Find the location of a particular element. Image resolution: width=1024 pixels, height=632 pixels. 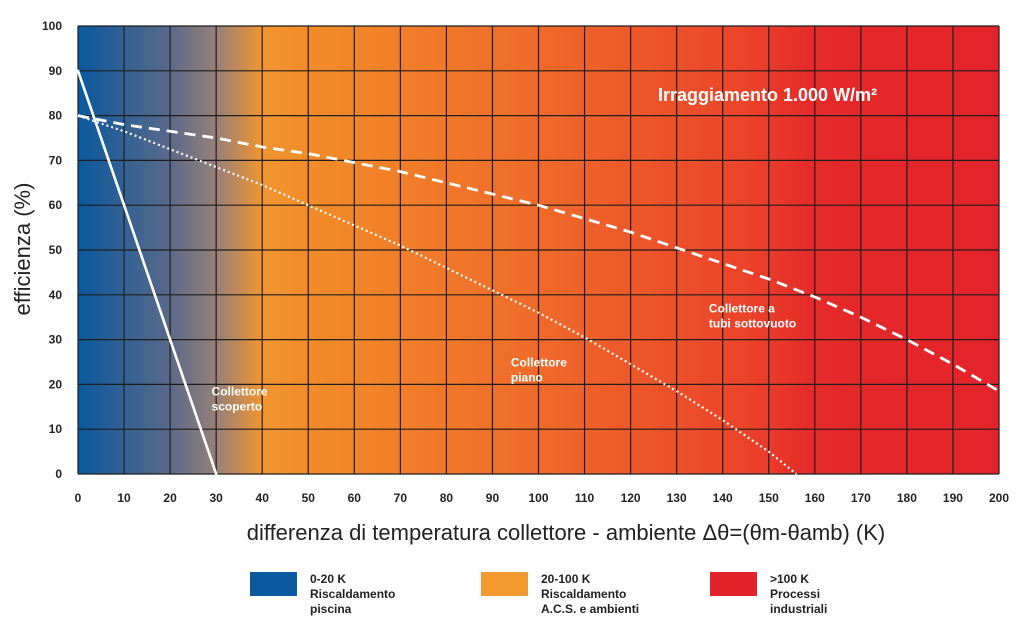

series-label-2: Collettore piano is located at coordinates (539, 369).